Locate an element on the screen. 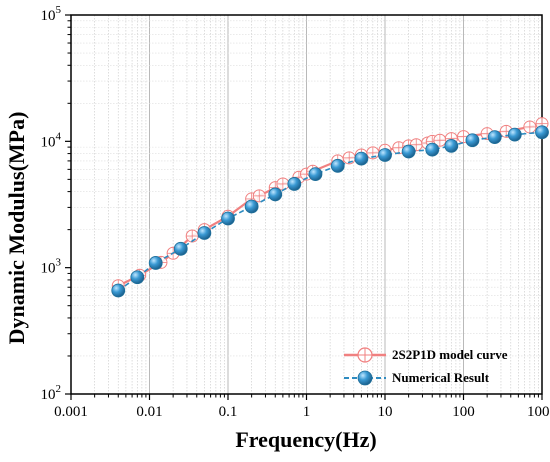 The width and height of the screenshot is (550, 462). legend: 2S2P1D model curve Numerical Result is located at coordinates (426, 366).